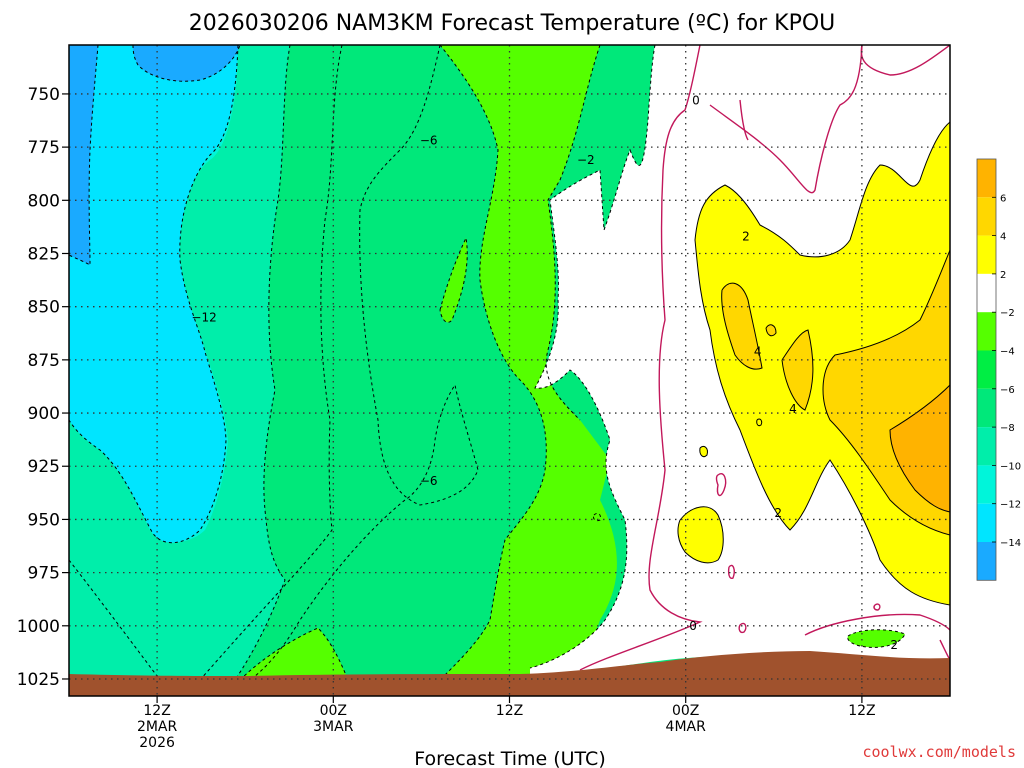  Describe the element at coordinates (44, 574) in the screenshot. I see `y-tick-label-975: 975` at that location.